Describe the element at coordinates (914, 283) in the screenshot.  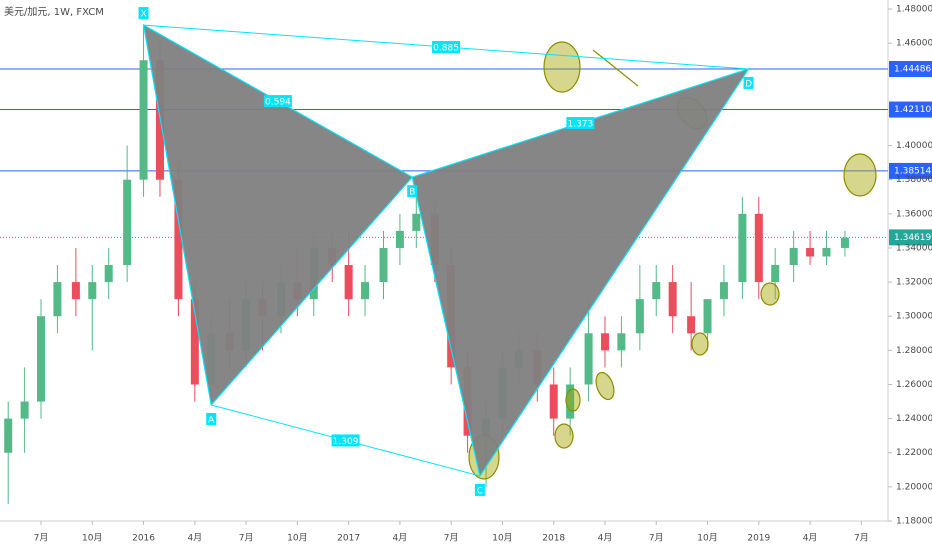
I see `y-tick-label: 1.32000` at that location.